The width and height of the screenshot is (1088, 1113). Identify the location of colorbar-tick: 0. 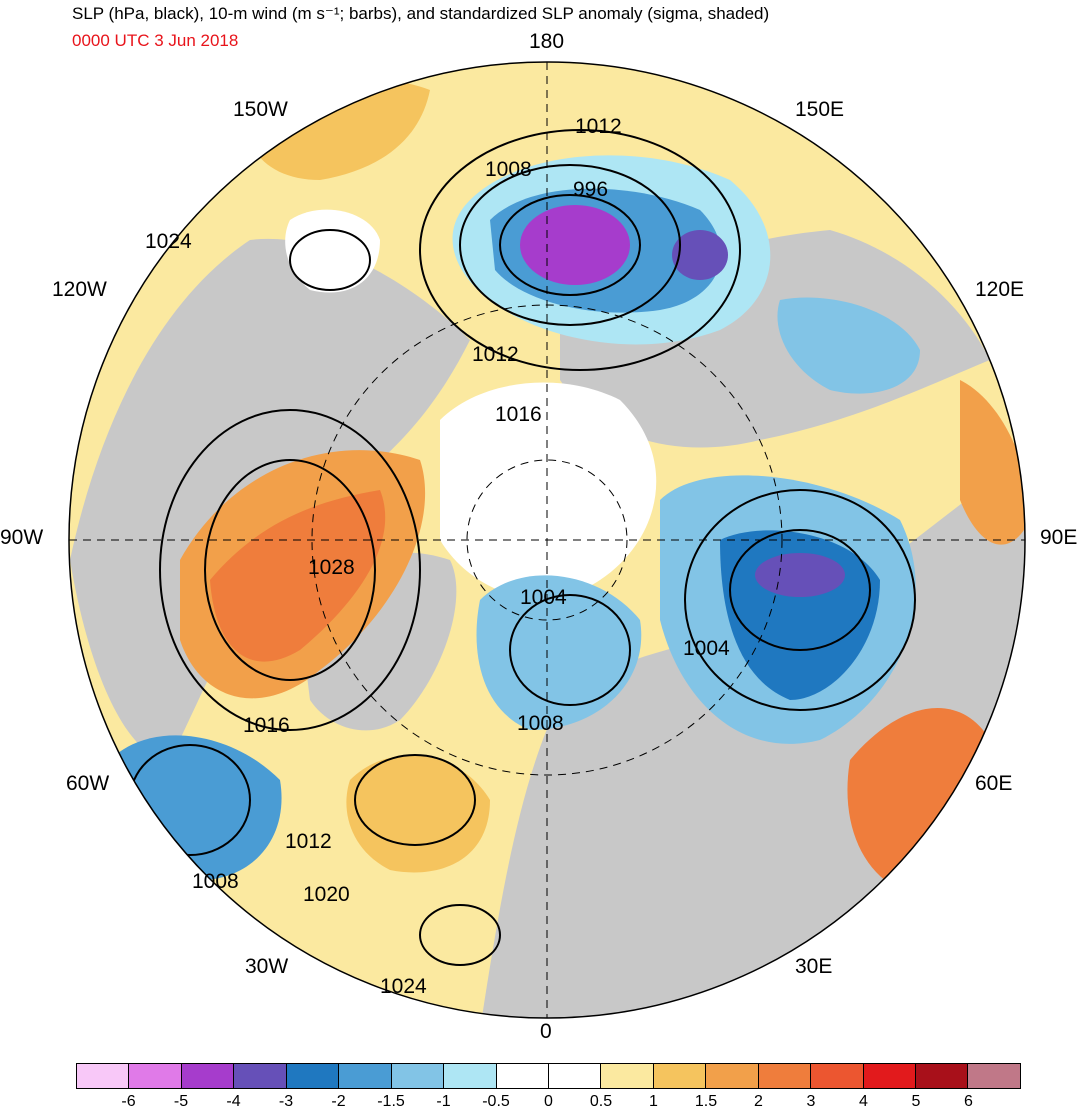
(548, 1101).